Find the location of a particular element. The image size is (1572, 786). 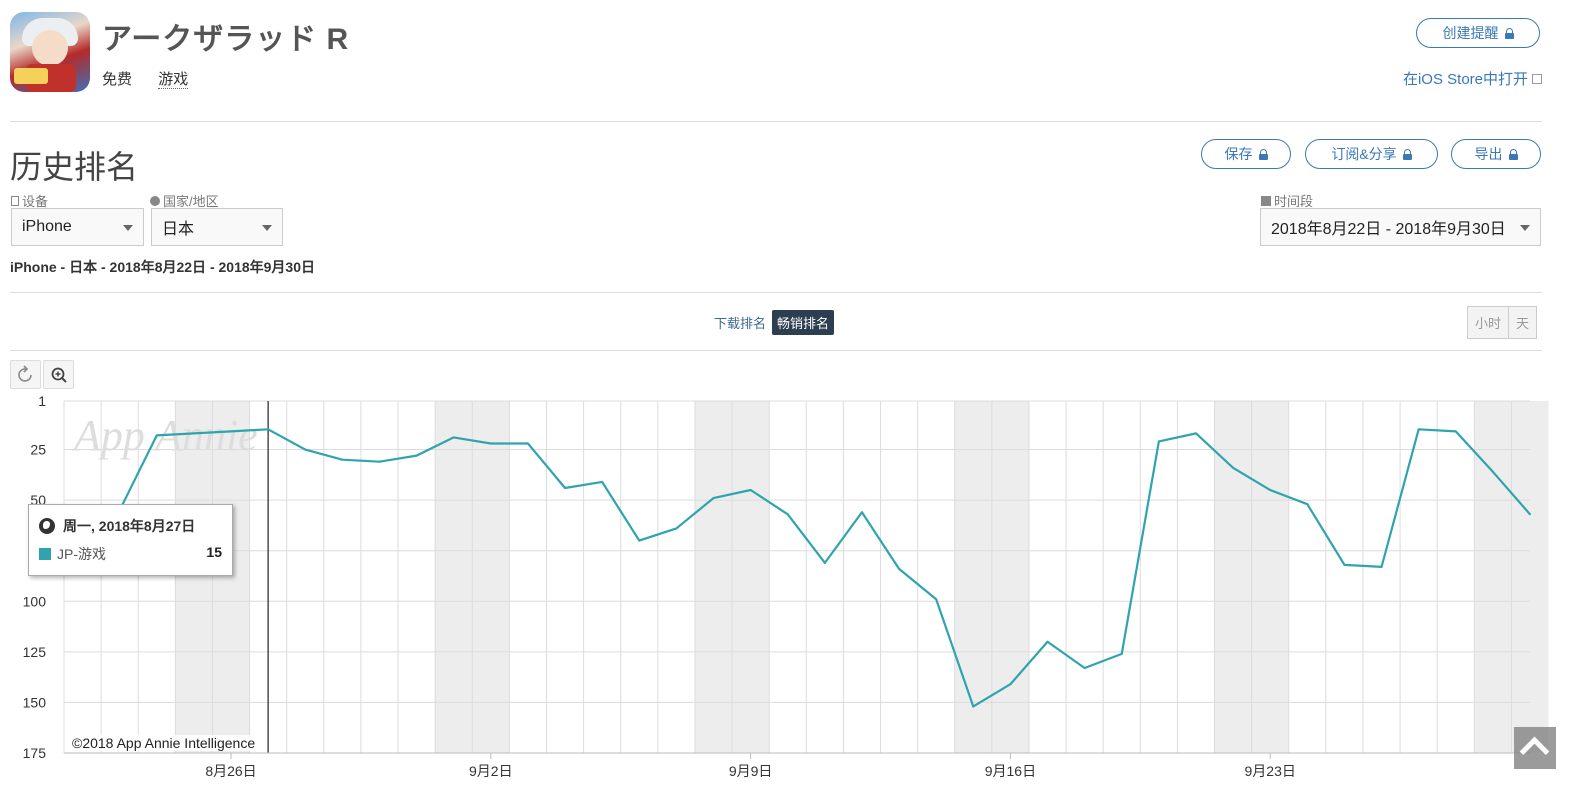

reset-zoom-button is located at coordinates (25, 374).